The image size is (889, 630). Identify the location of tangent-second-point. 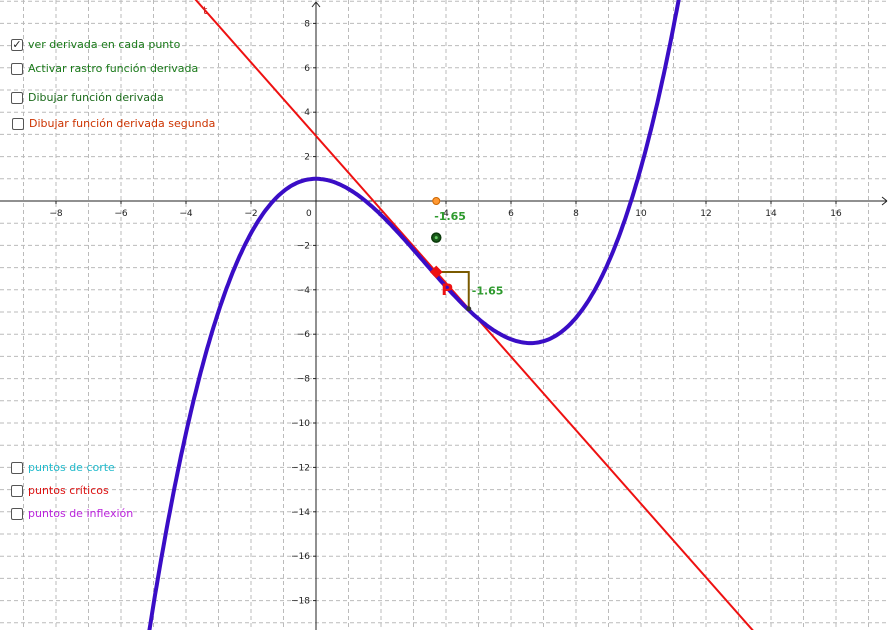
(469, 309).